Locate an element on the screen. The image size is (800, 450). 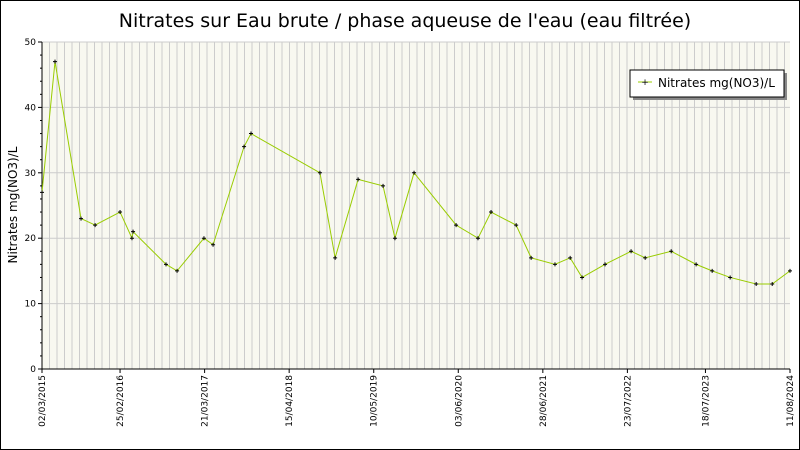
y-tick-label: 20 is located at coordinates (31, 239).